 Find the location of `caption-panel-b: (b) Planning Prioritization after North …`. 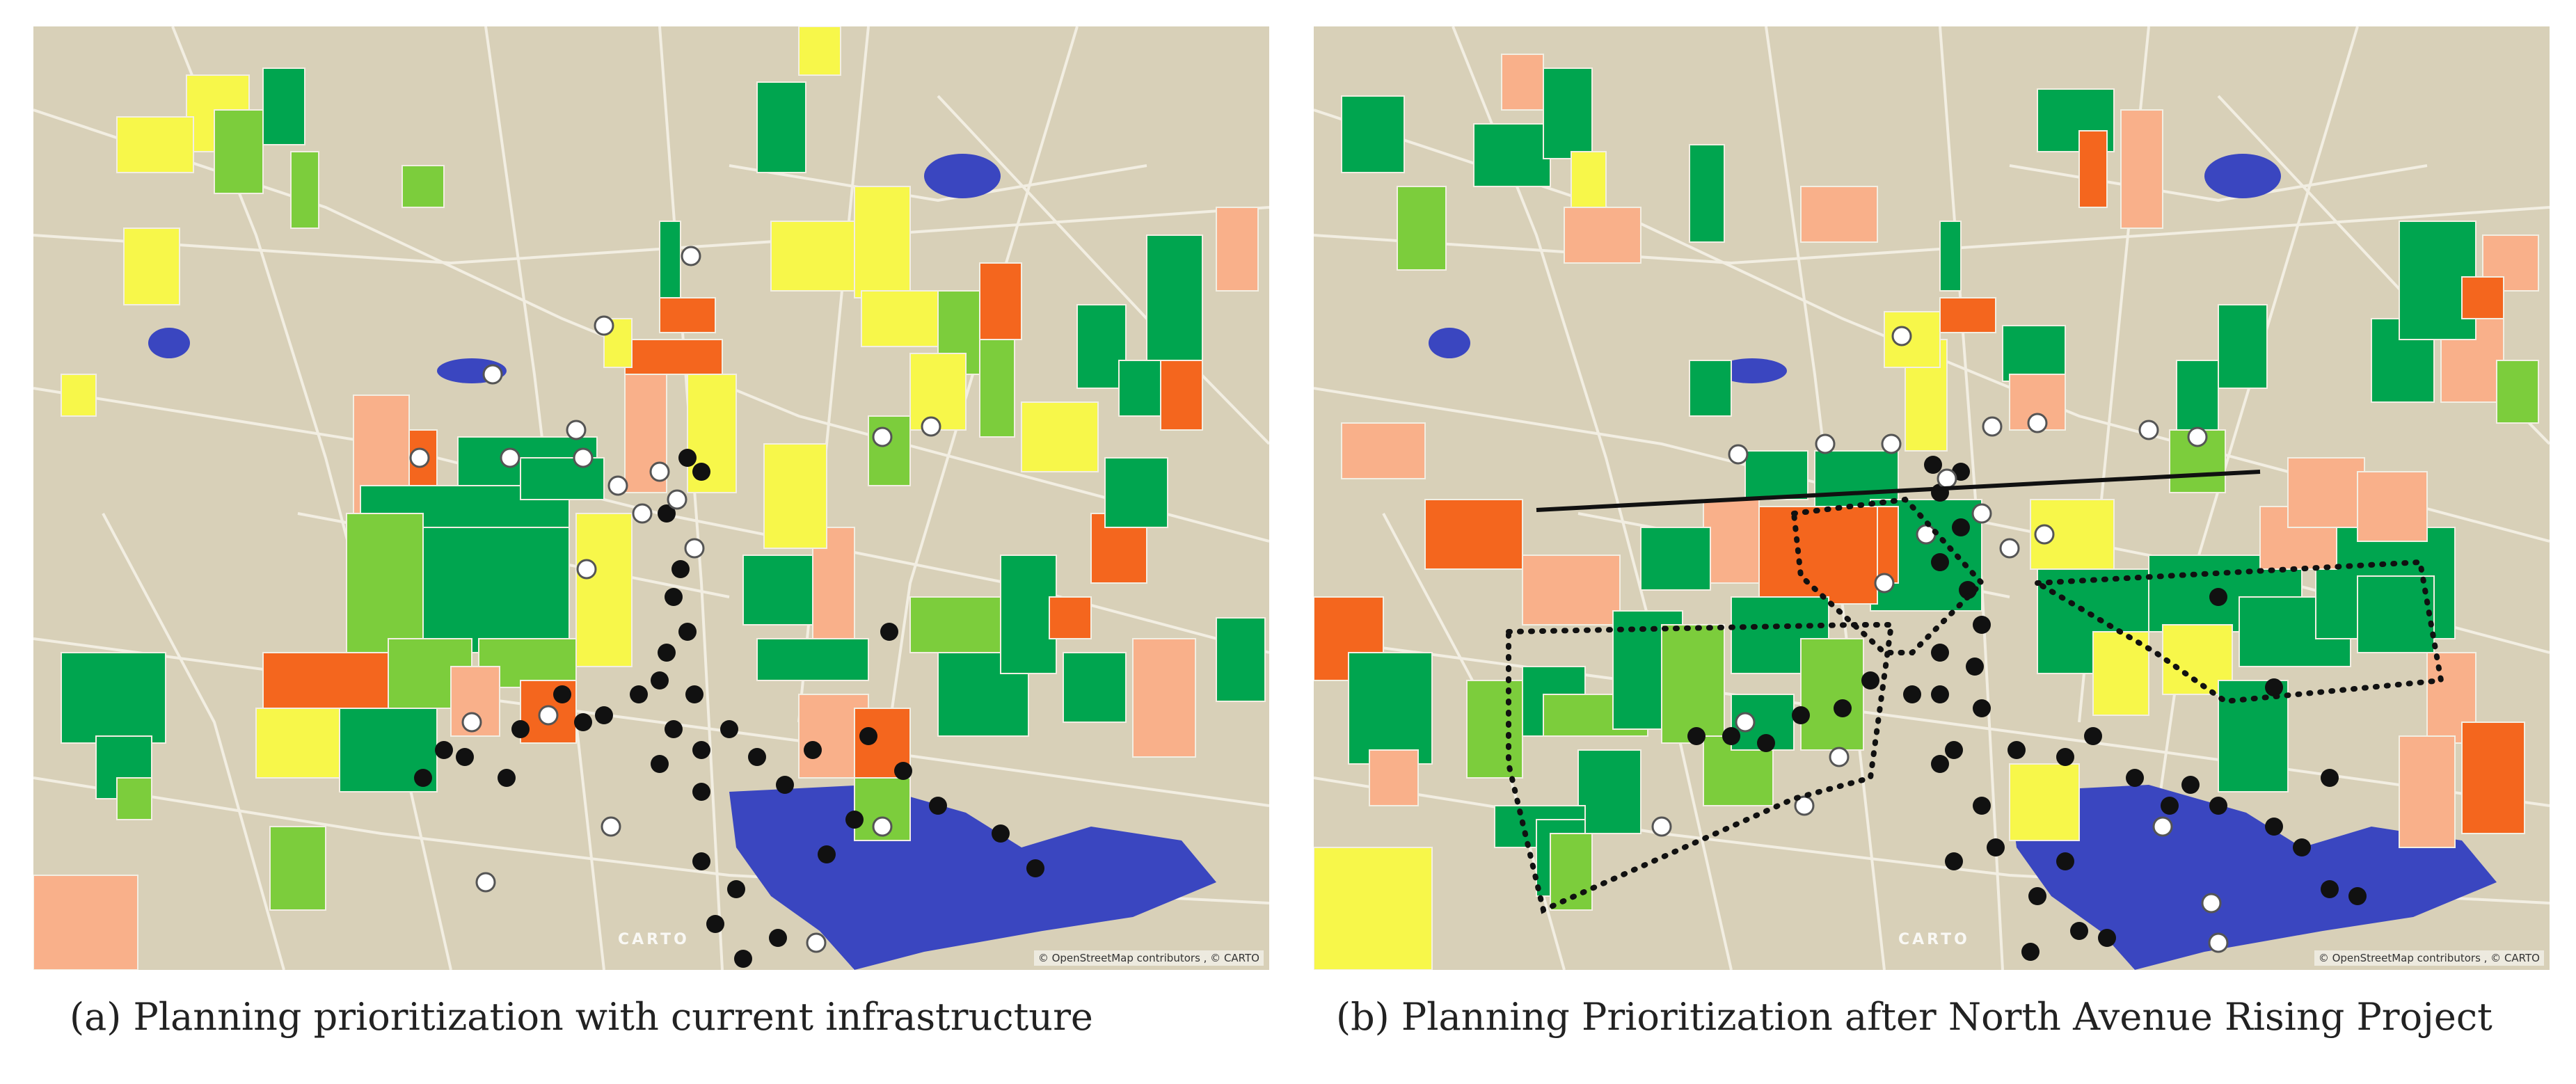

caption-panel-b: (b) Planning Prioritization after North … is located at coordinates (1914, 1017).